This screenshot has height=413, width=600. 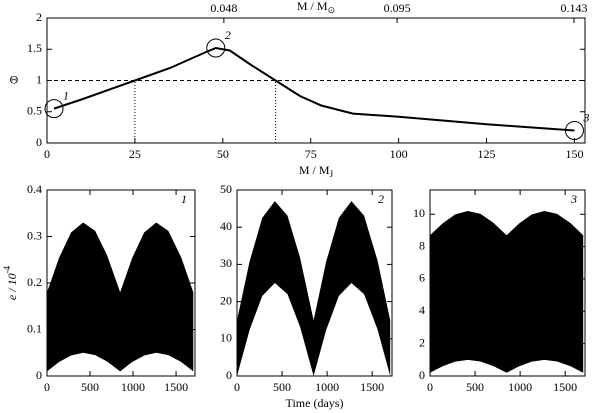 I want to click on x-axis-label-sub: J, so click(x=332, y=174).